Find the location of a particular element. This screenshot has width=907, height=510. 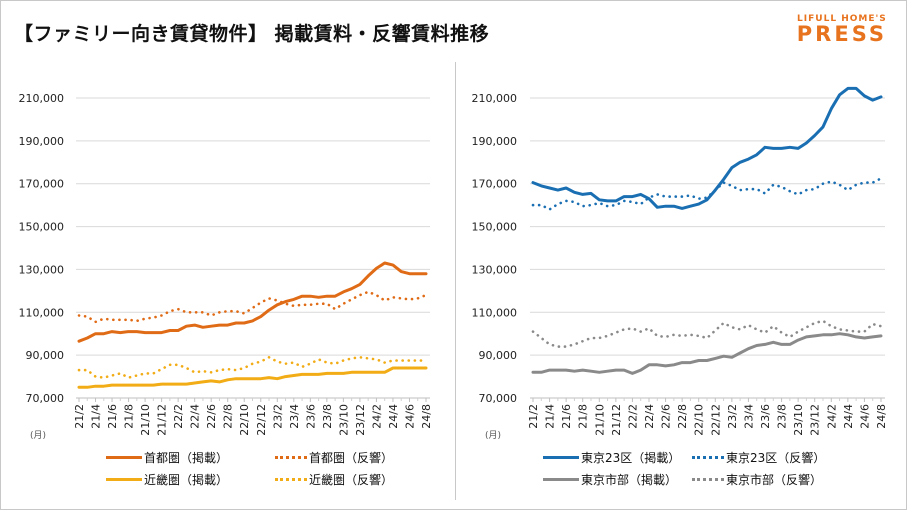

legend-label: 首都圏（掲載） is located at coordinates (186, 458).